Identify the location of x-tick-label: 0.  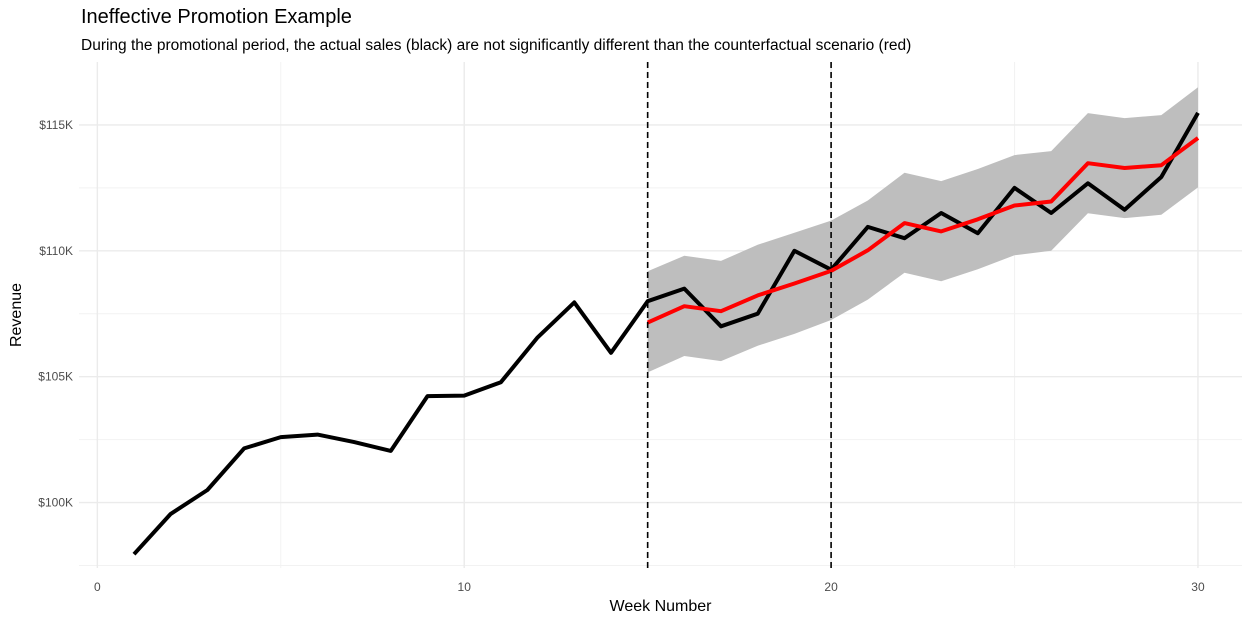
(97, 587).